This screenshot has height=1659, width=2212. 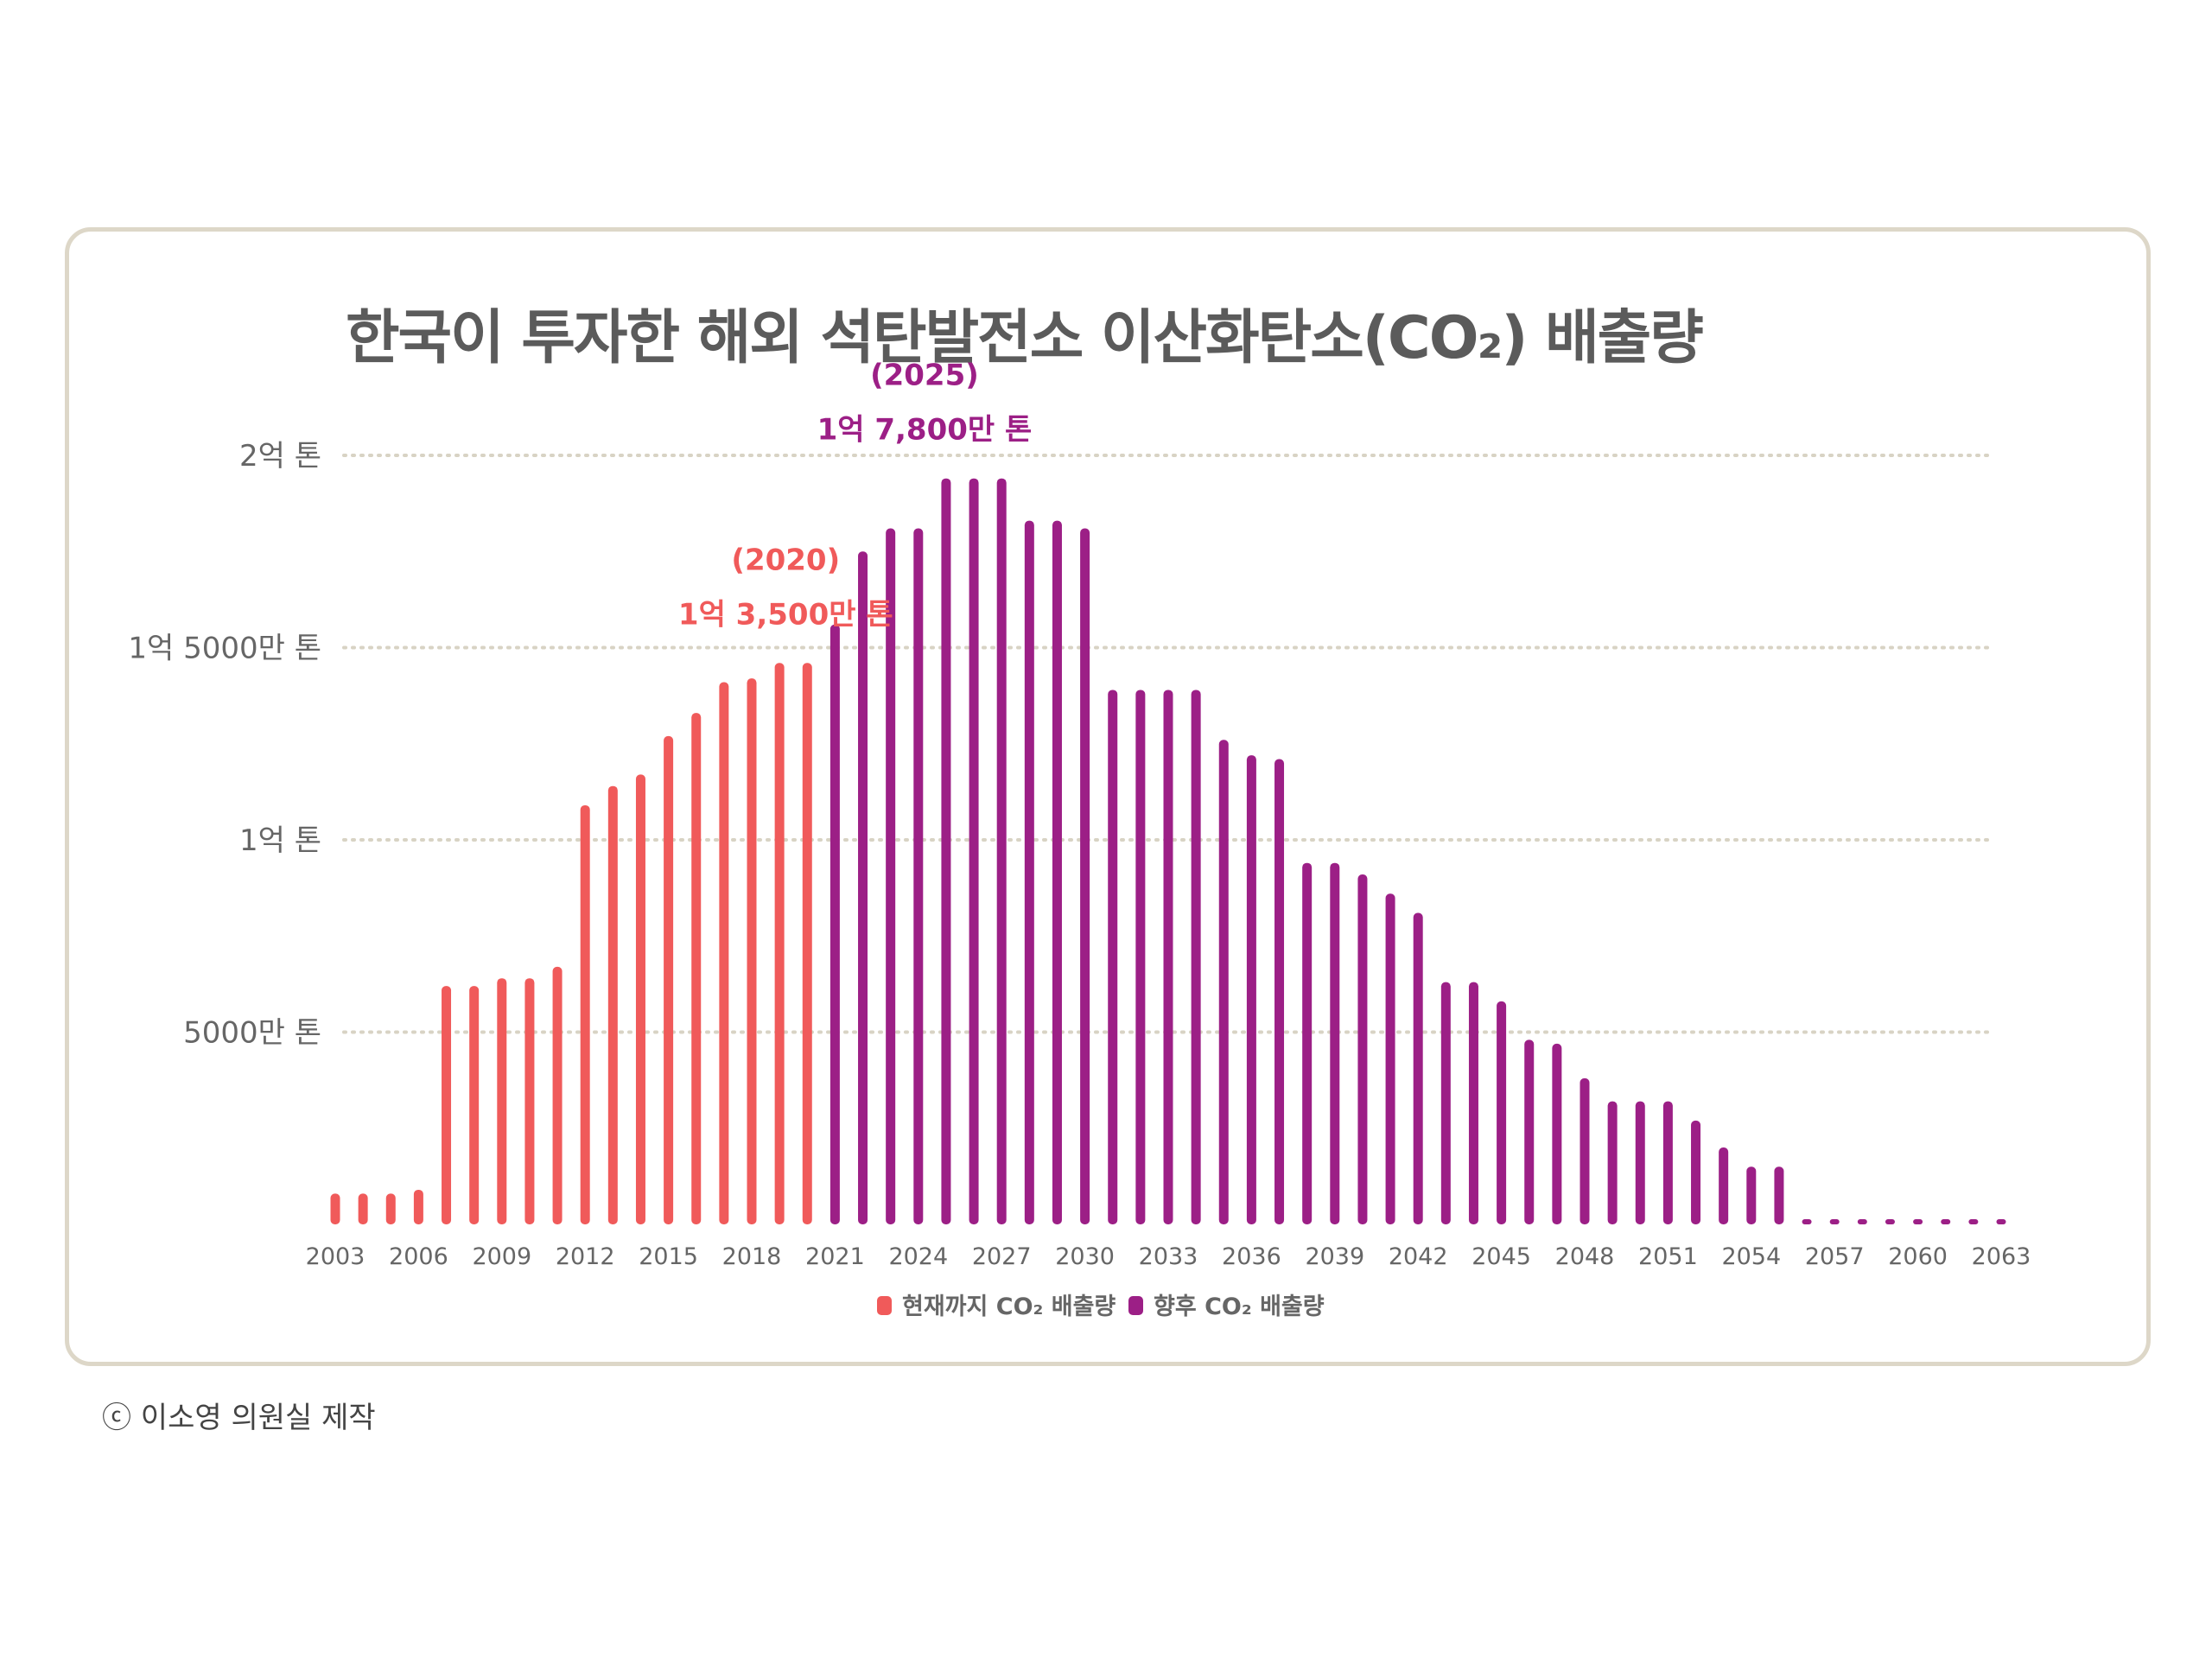 I want to click on x-tick-label: 2051, so click(x=1668, y=1256).